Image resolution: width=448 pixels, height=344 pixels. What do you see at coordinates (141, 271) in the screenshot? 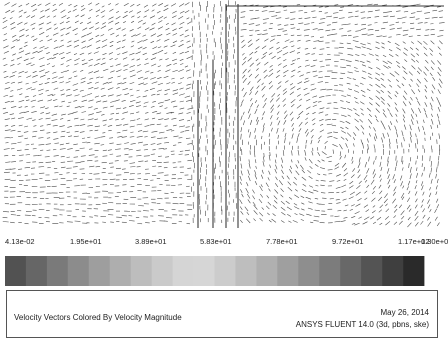
I see `legend-band` at bounding box center [141, 271].